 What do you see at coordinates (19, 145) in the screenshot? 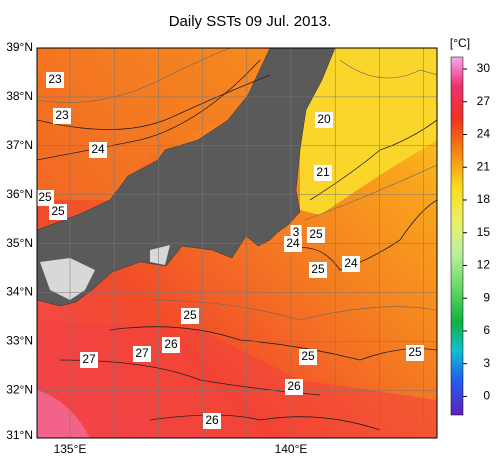
I see `lat-label: 37°N` at bounding box center [19, 145].